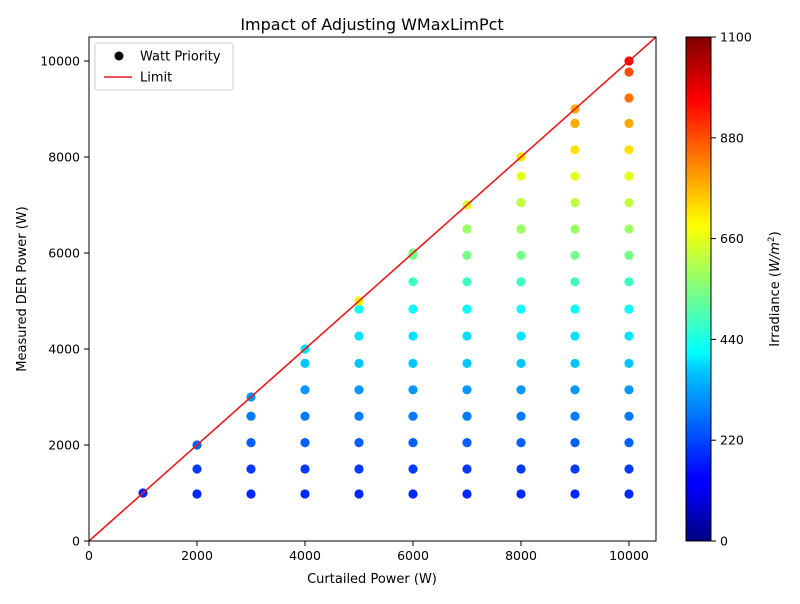 The height and width of the screenshot is (604, 800). I want to click on colorbar: 0 220 440 660 880 1100 Irradiance (W/m2), so click(734, 289).